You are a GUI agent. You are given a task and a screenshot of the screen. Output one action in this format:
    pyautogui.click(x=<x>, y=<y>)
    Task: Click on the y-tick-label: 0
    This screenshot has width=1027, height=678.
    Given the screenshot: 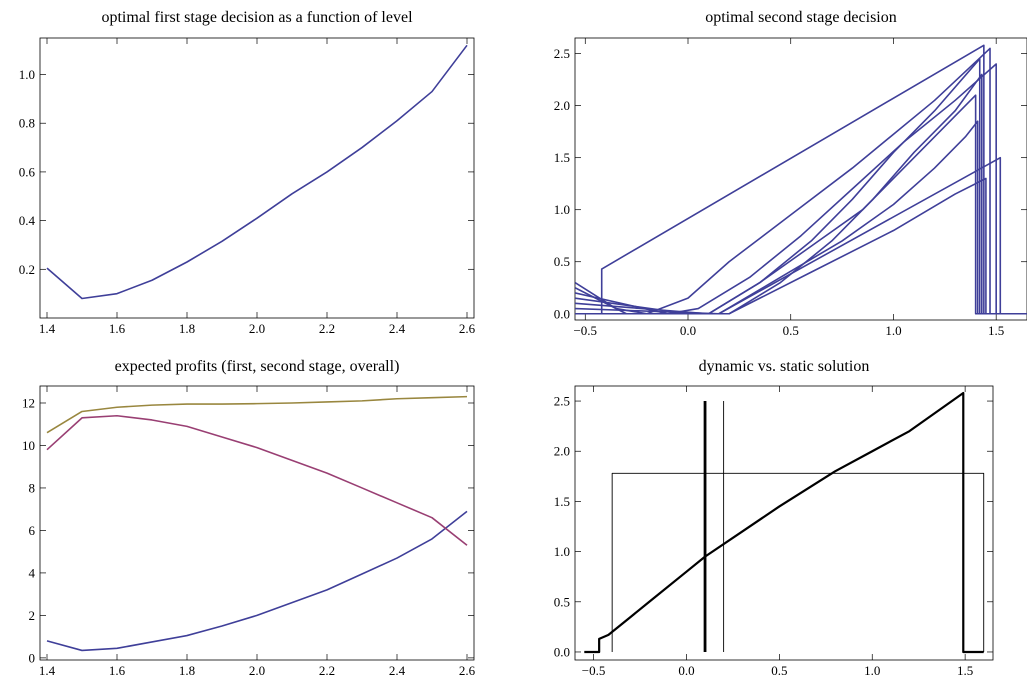 What is the action you would take?
    pyautogui.click(x=32, y=657)
    